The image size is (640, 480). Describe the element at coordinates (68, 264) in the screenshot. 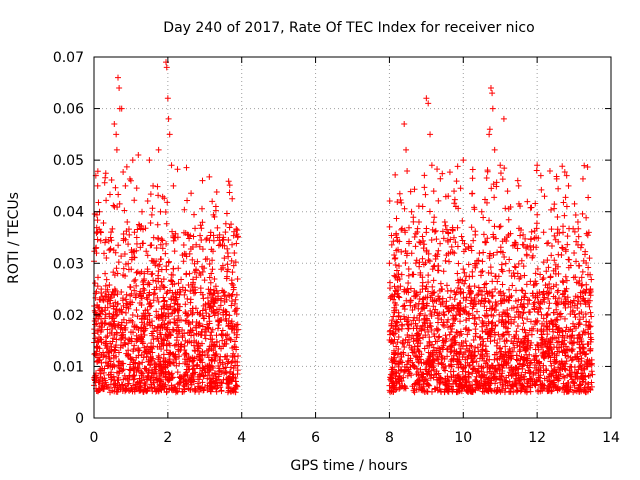

I see `y-tick-label: 0.03` at that location.